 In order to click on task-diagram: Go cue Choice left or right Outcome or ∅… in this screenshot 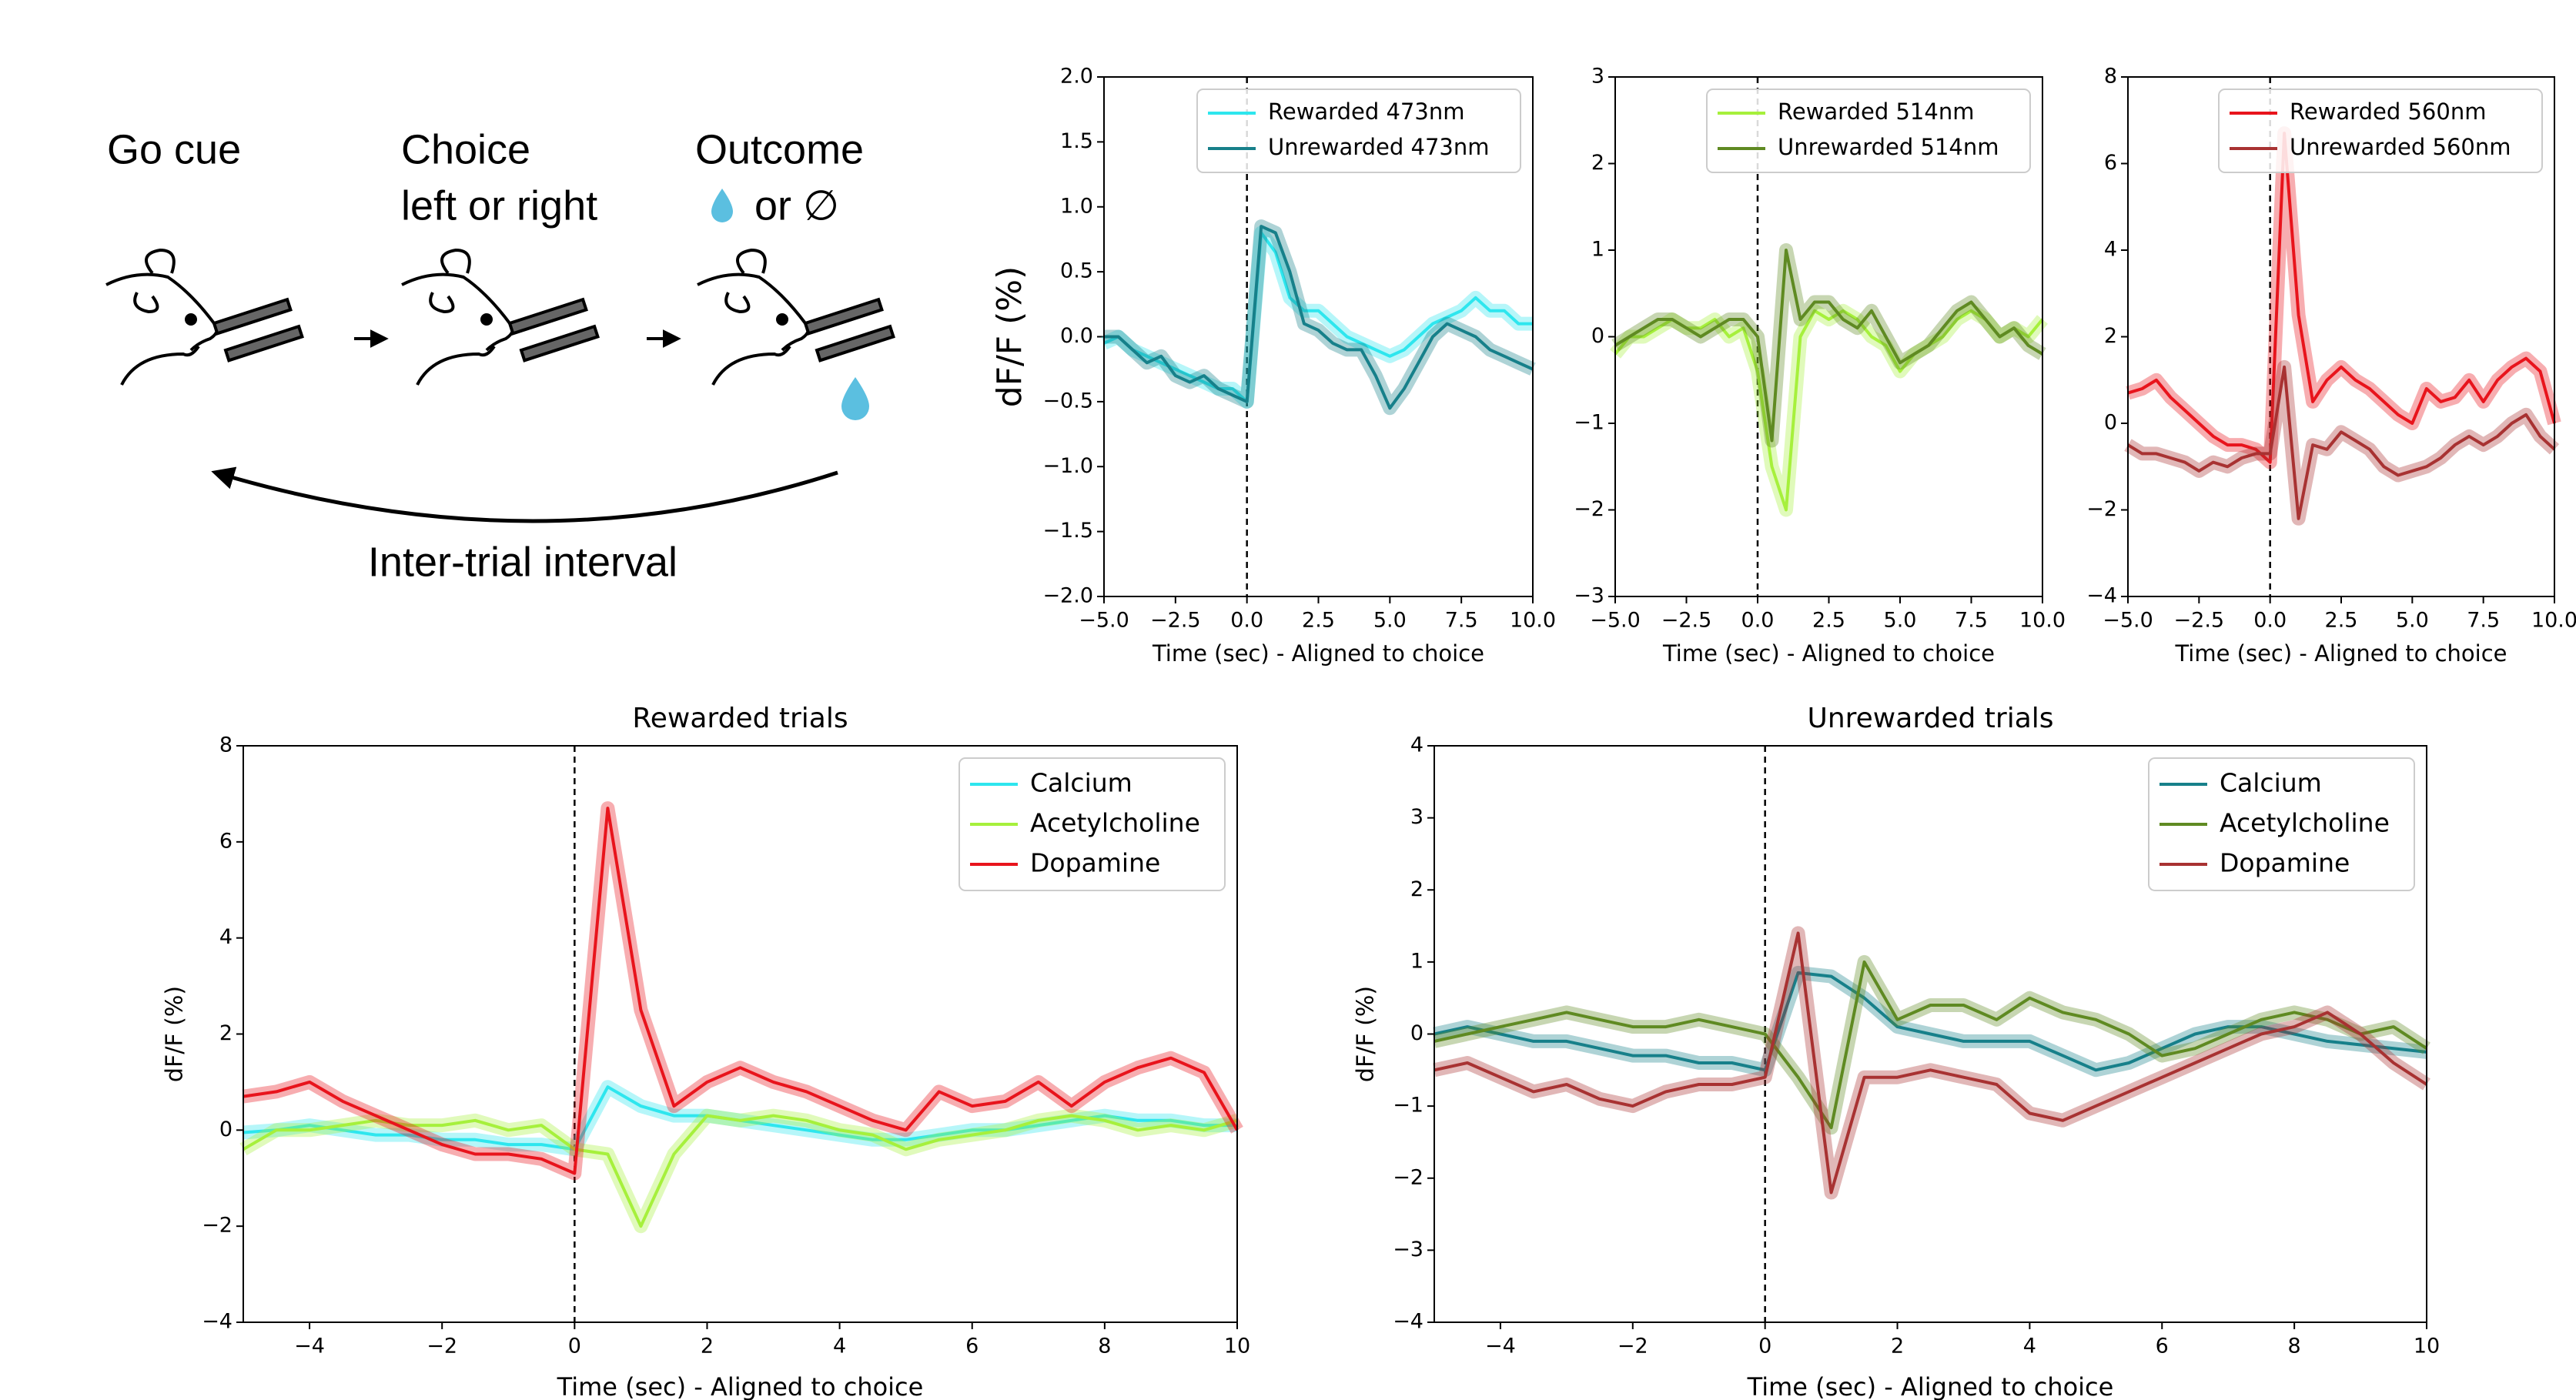, I will do `click(500, 356)`.